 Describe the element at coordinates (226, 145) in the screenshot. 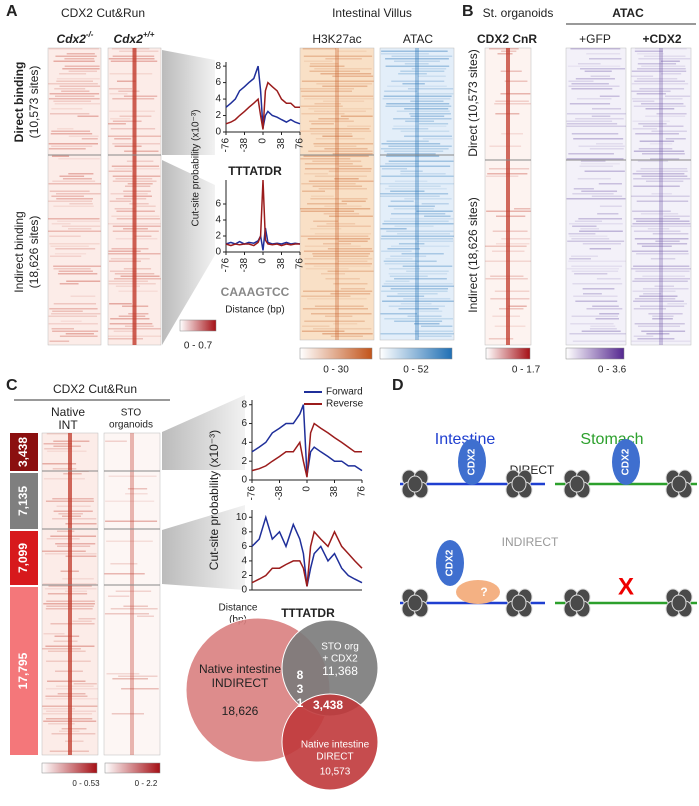

I see `x-tick-label: -76` at that location.